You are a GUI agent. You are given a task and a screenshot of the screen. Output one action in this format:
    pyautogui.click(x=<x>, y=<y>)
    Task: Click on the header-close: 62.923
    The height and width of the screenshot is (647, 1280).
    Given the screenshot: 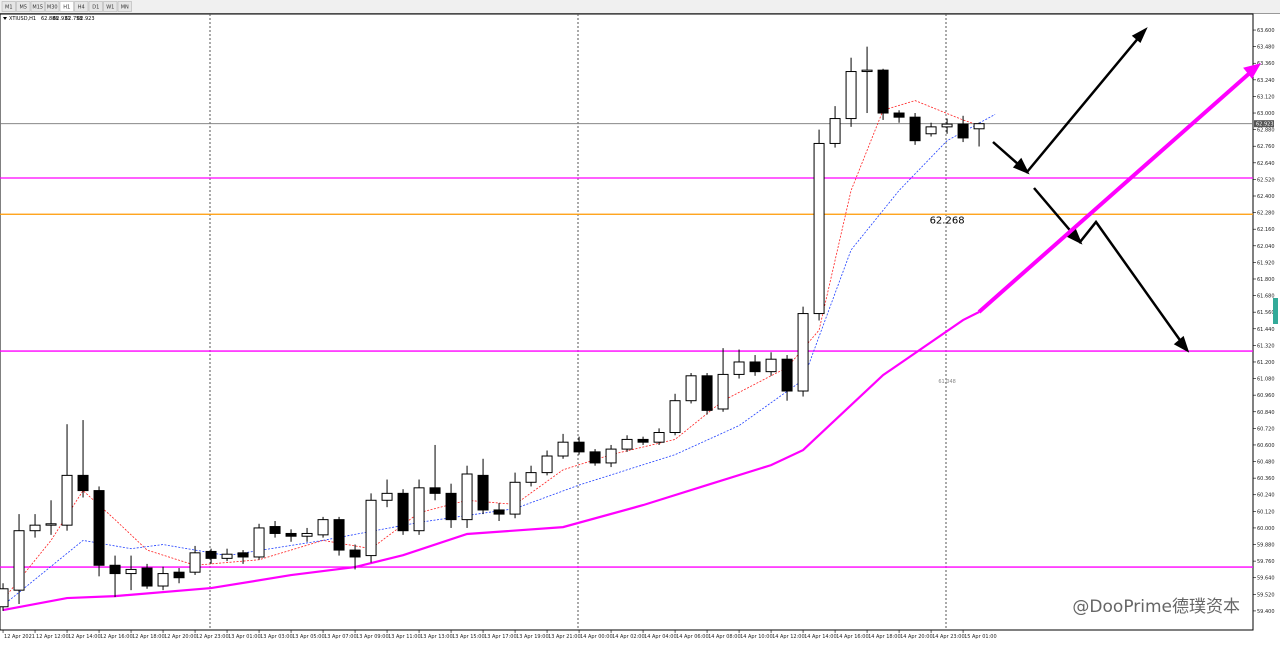 What is the action you would take?
    pyautogui.click(x=86, y=19)
    